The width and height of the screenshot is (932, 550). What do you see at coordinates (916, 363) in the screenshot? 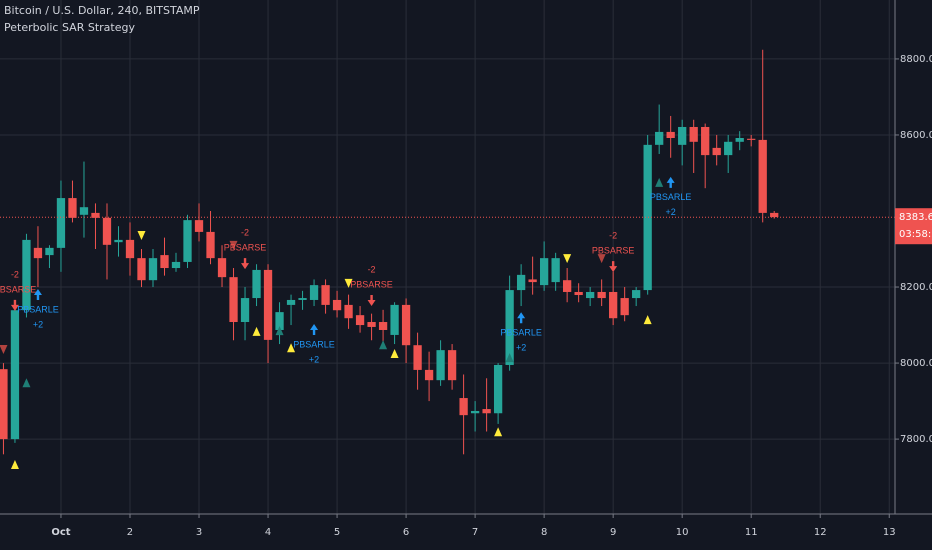
I see `y-tick-label: 8000.00` at bounding box center [916, 363].